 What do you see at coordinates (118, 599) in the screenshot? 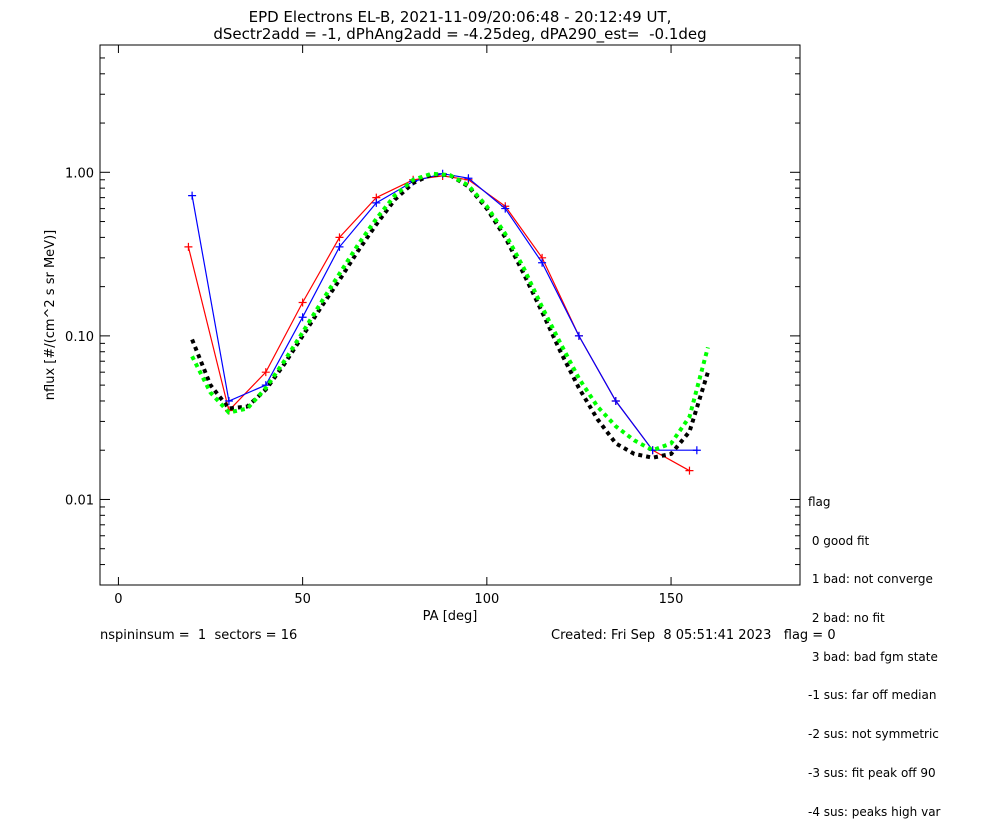
I see `x-tick-label: 0` at bounding box center [118, 599].